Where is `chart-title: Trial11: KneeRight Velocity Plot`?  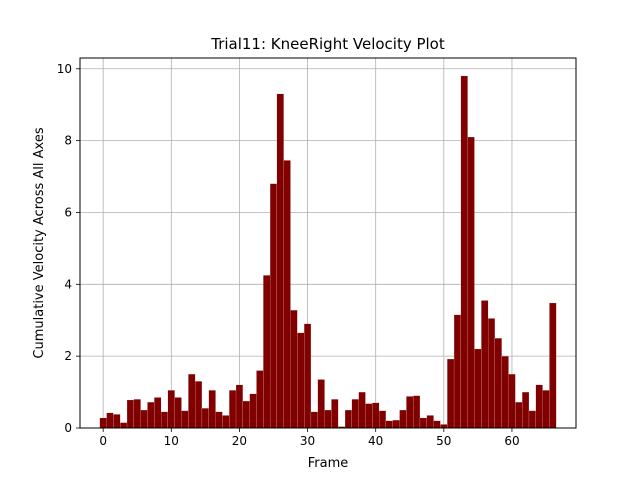
chart-title: Trial11: KneeRight Velocity Plot is located at coordinates (327, 44).